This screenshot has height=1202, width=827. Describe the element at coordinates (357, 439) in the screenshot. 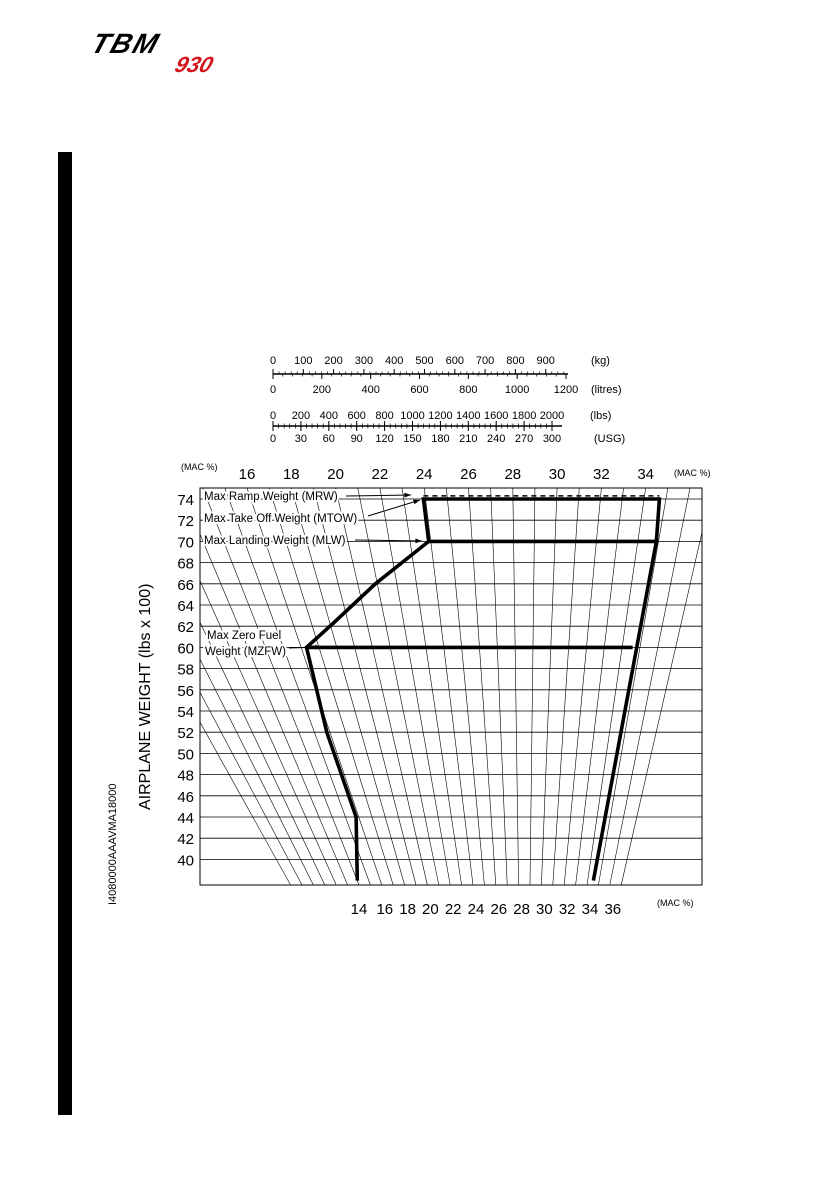

I see `scale-tick-label: 90` at that location.